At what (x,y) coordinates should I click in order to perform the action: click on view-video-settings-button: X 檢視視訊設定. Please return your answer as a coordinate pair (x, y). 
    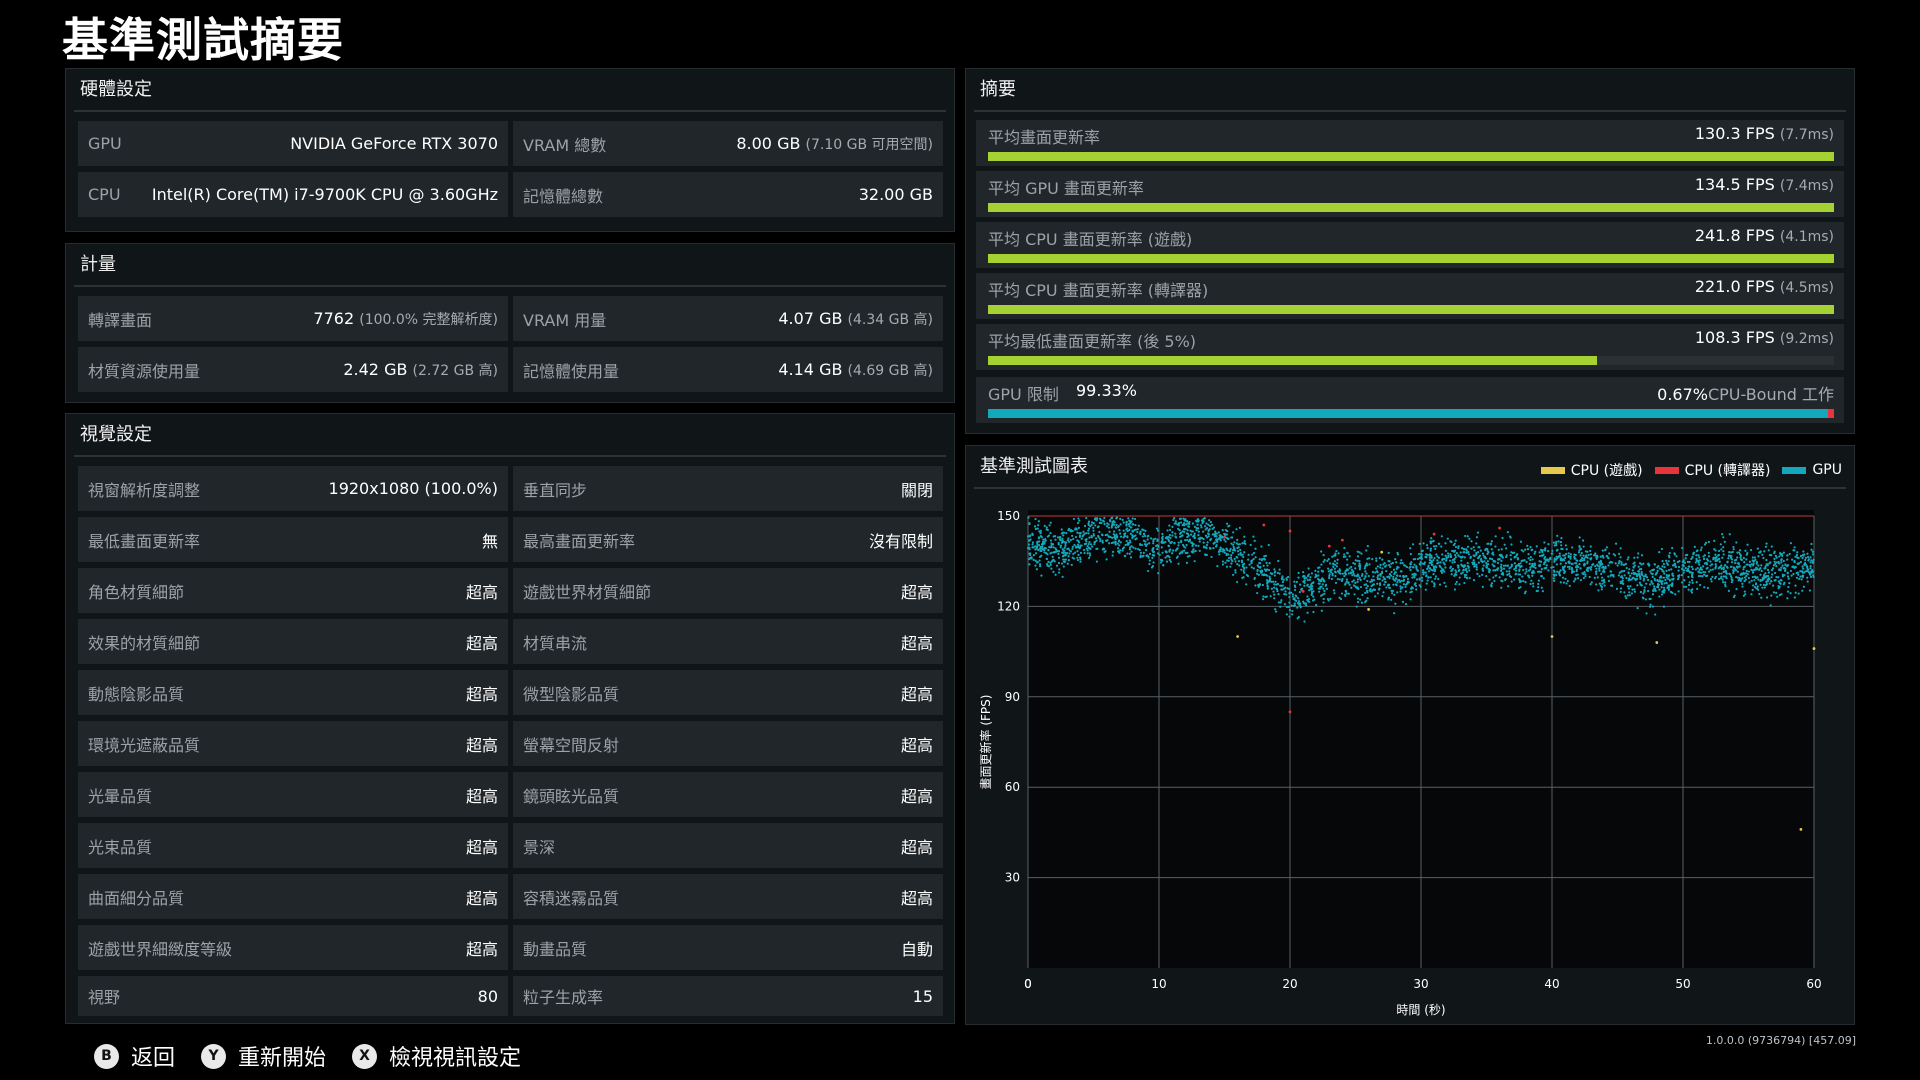
    Looking at the image, I should click on (436, 1056).